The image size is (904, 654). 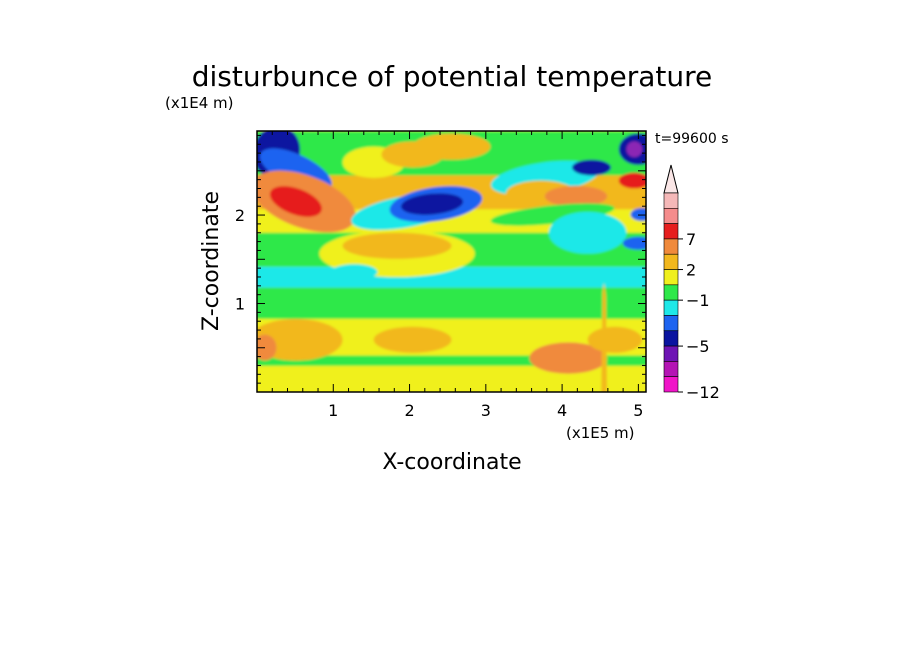 What do you see at coordinates (698, 300) in the screenshot?
I see `colorbar-tick-label: −1` at bounding box center [698, 300].